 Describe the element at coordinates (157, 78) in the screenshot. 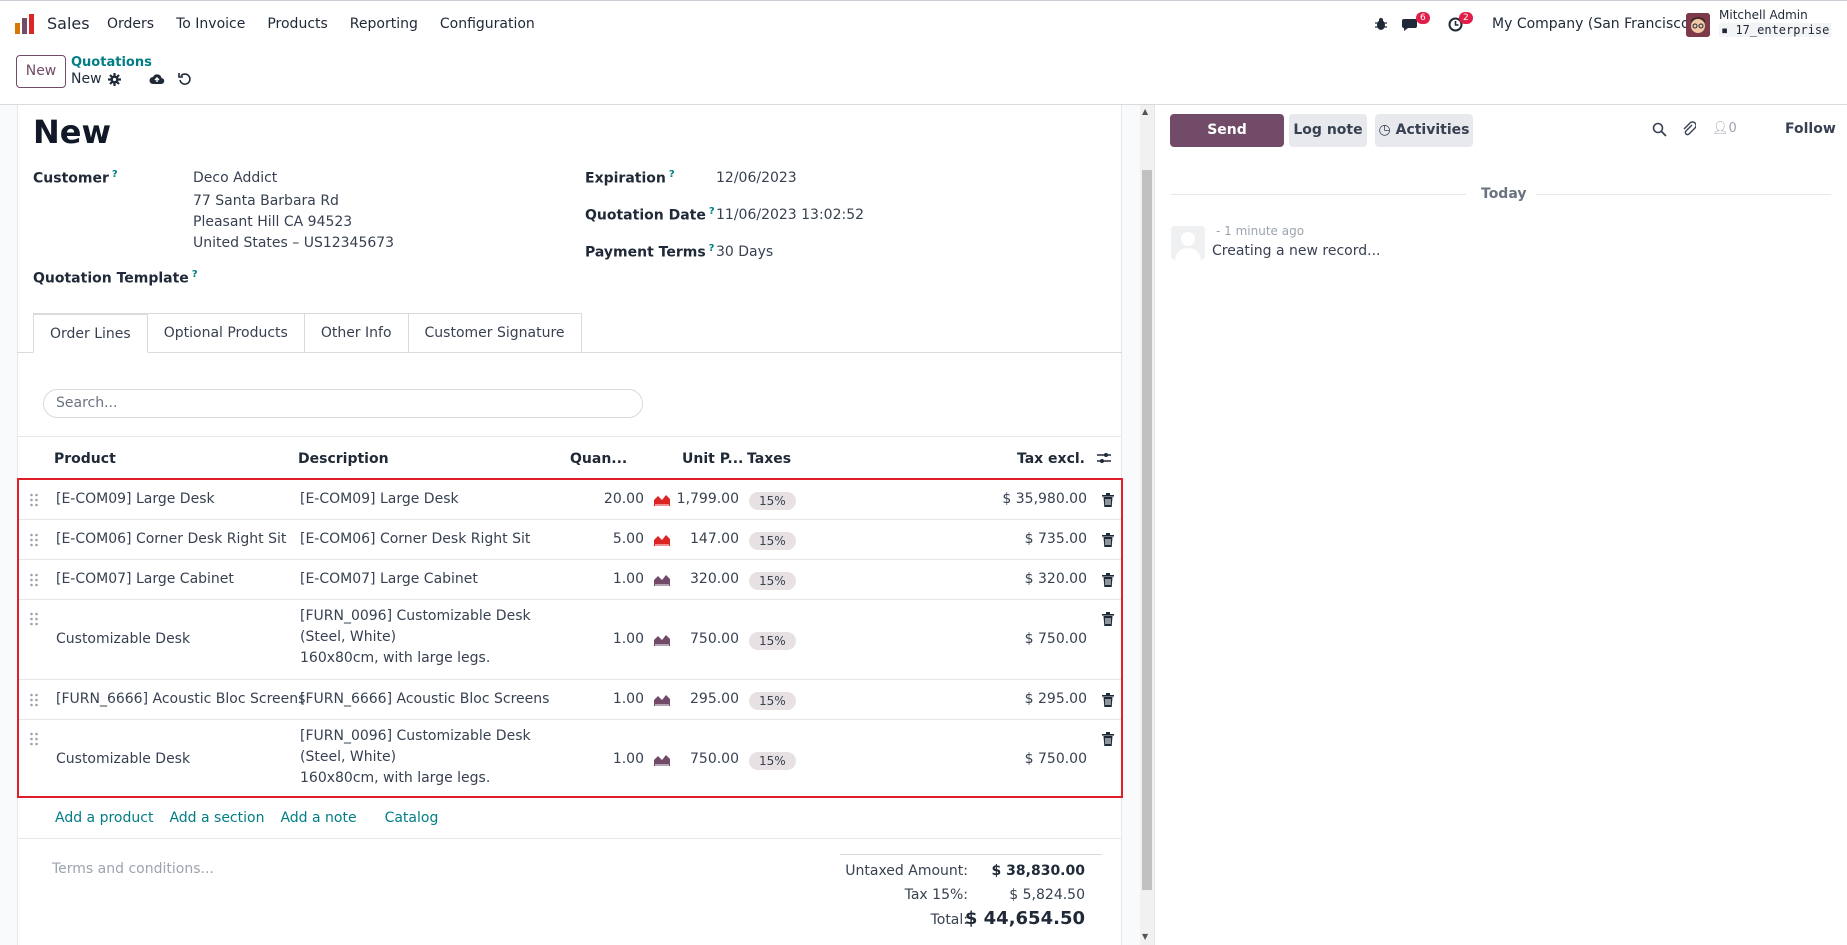

I see `cloud-upload-icon` at that location.